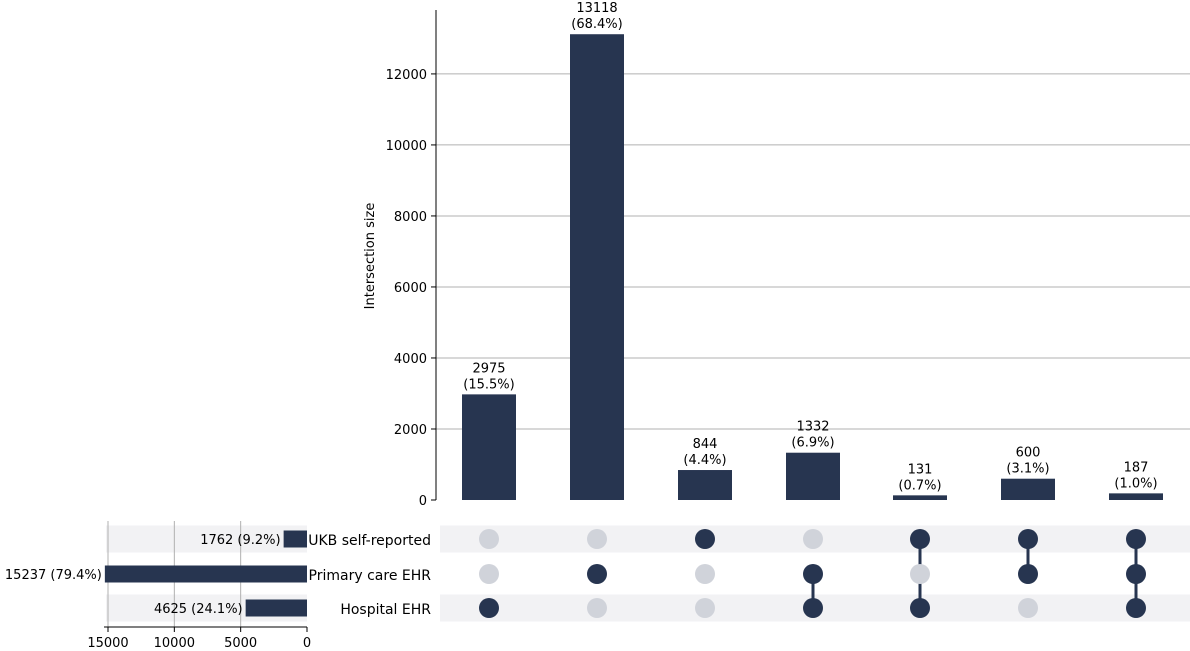 This screenshot has height=651, width=1190. Describe the element at coordinates (307, 643) in the screenshot. I see `x-tick-label: 0` at that location.